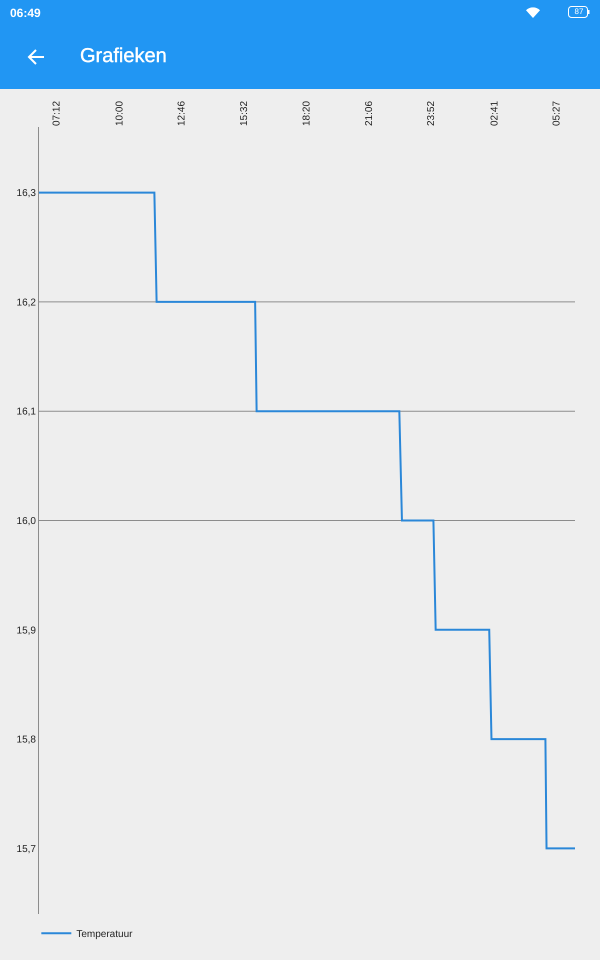 Image resolution: width=600 pixels, height=960 pixels. Describe the element at coordinates (26, 521) in the screenshot. I see `y-tick-label: 16,0` at that location.